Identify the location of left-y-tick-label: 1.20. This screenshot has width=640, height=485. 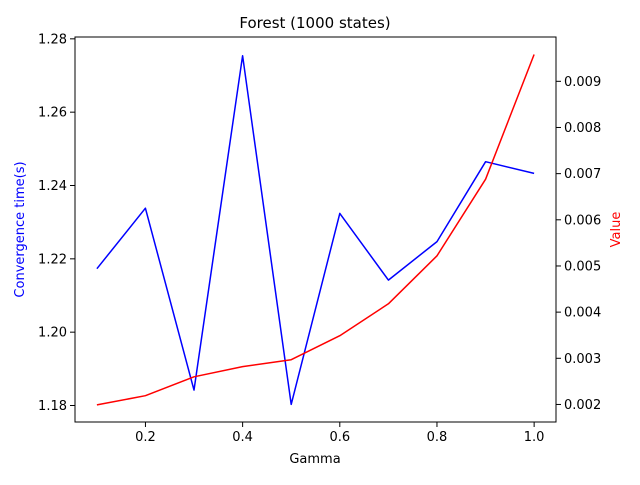
(52, 333).